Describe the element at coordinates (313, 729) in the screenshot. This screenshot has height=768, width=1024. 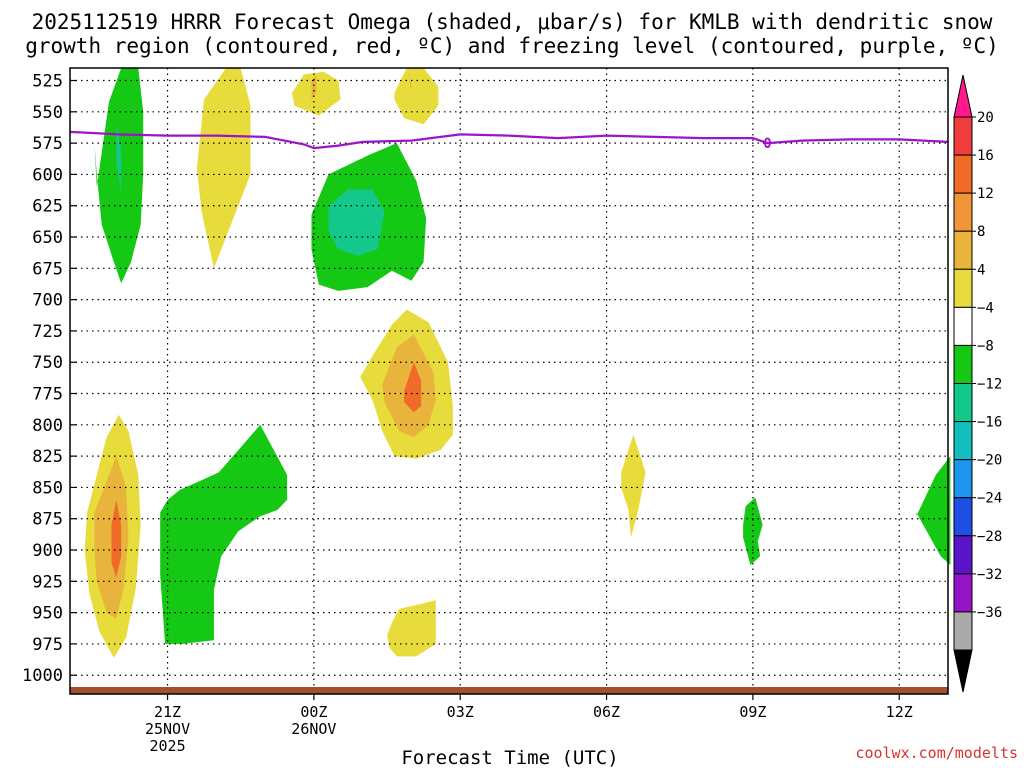
I see `x-tick-label: 26NOV` at that location.